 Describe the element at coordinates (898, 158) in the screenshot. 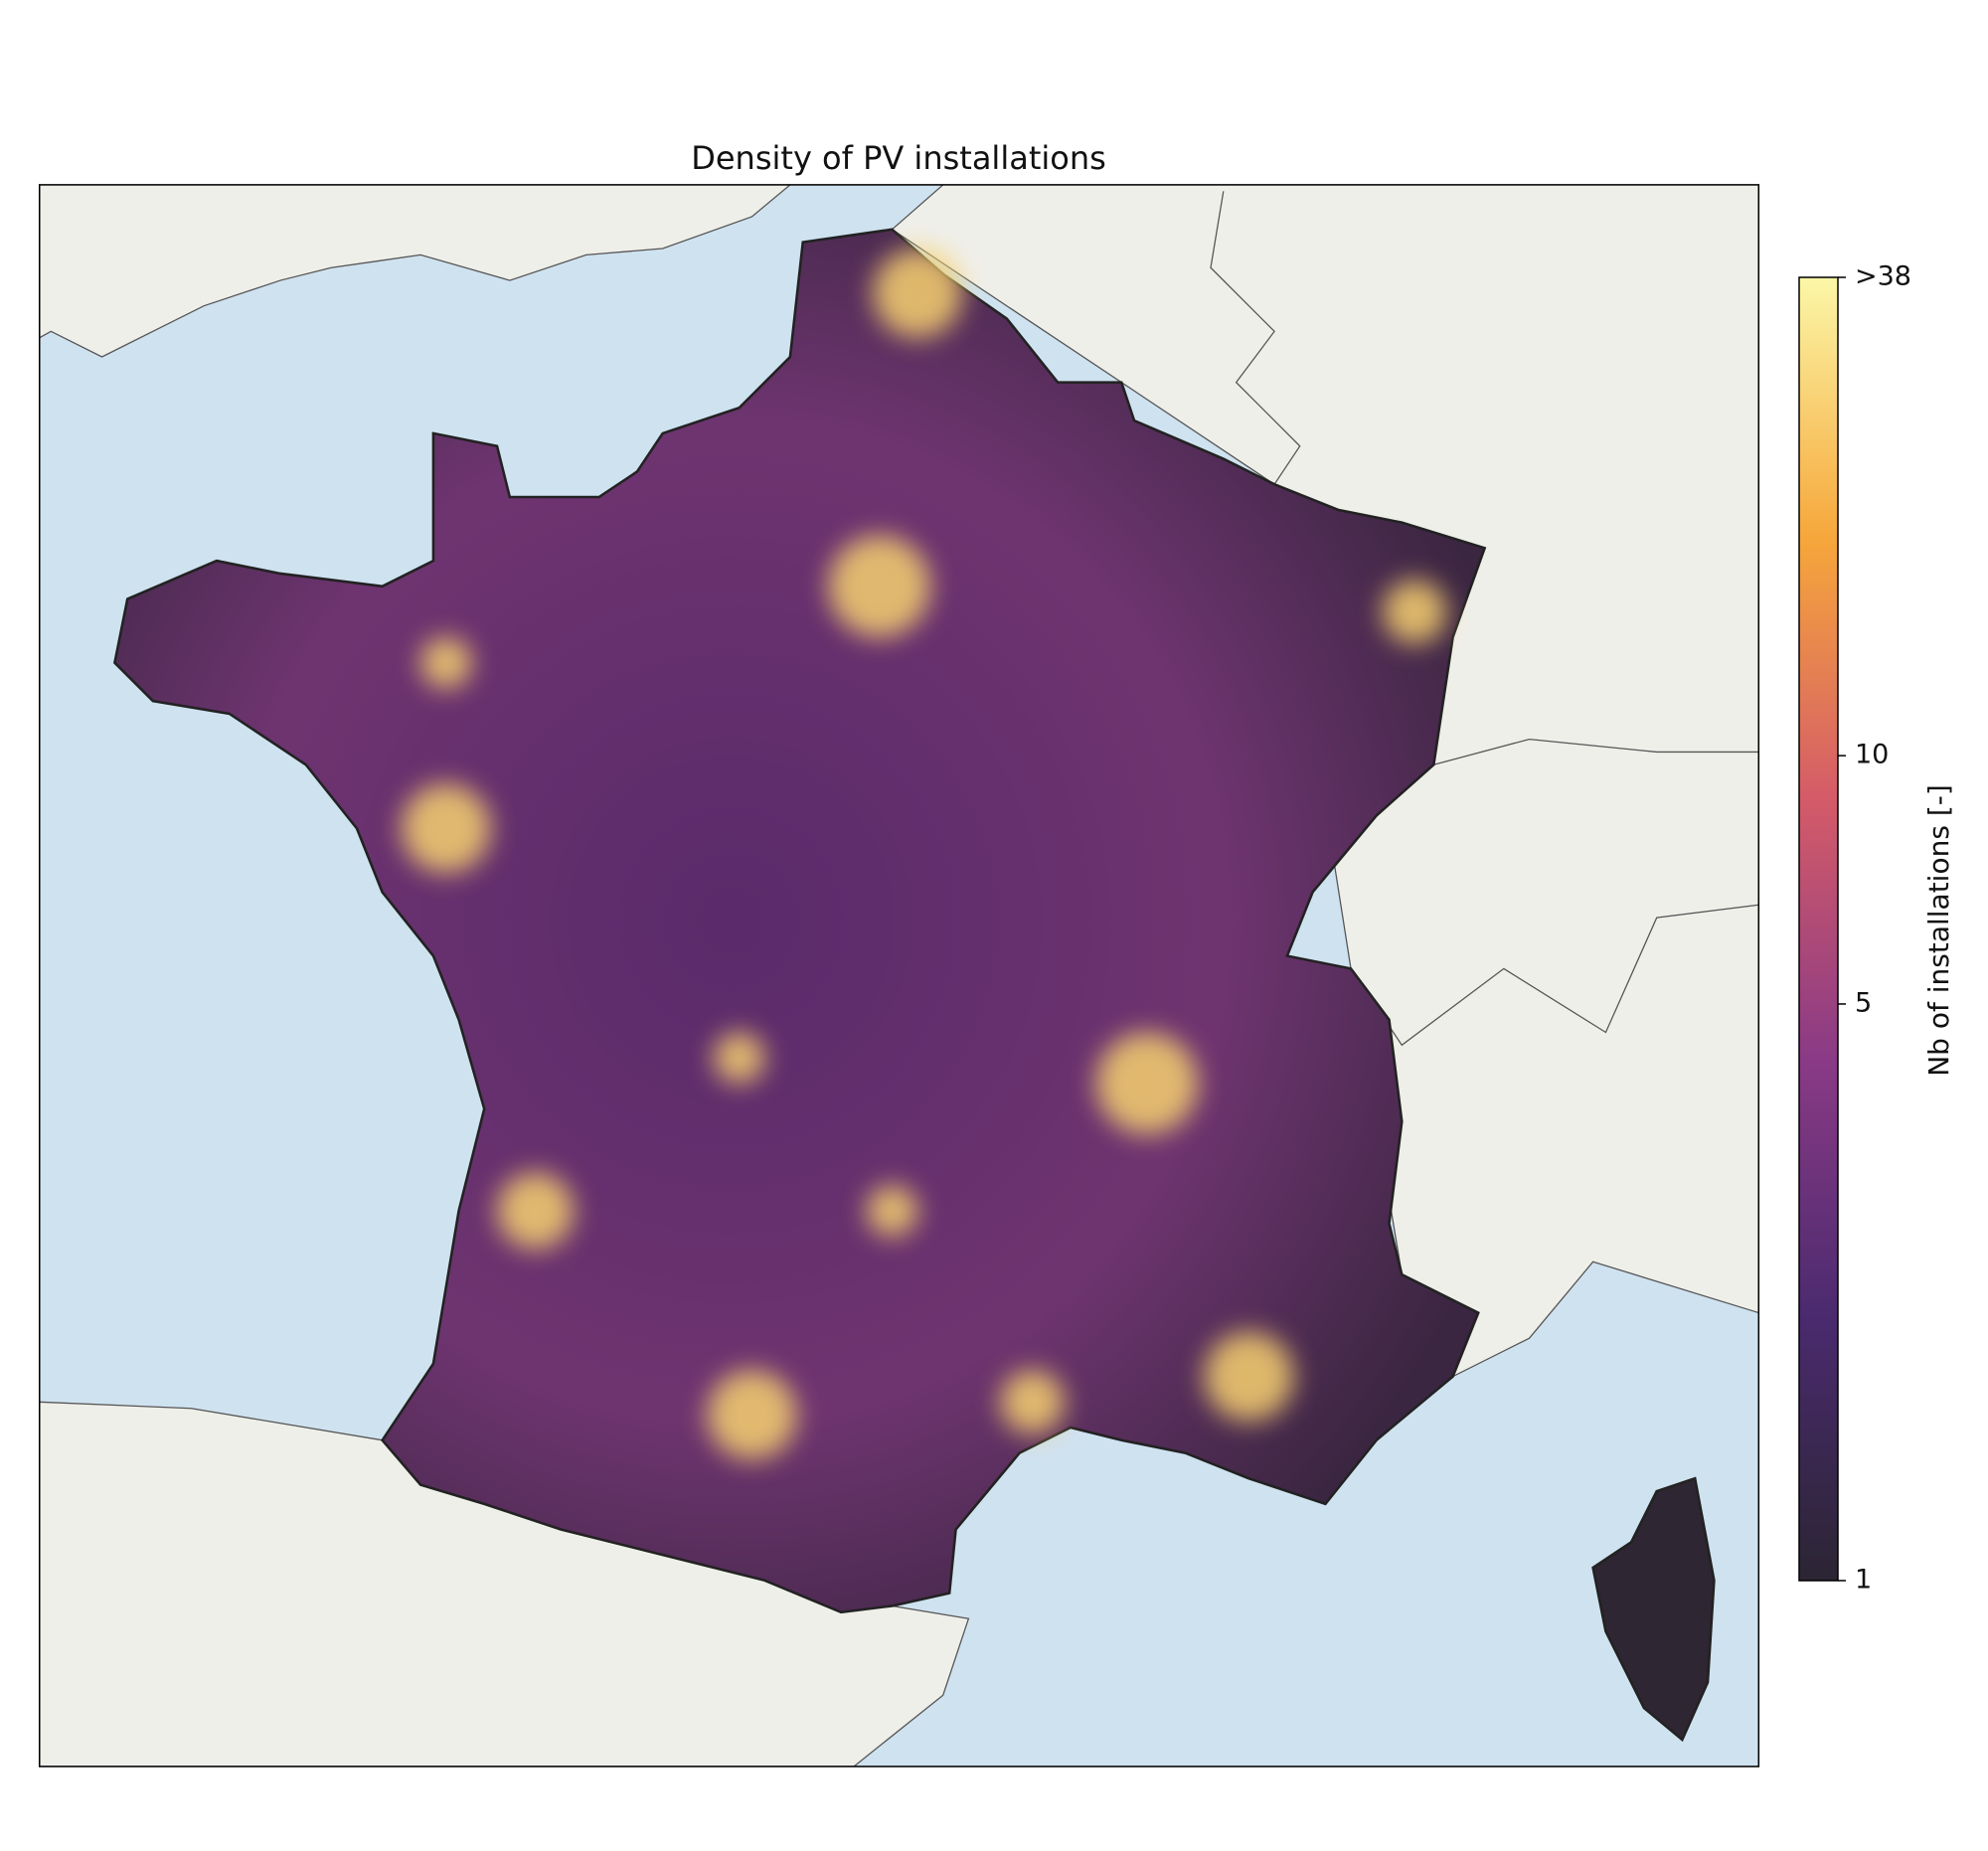

I see `chart-title: Density of PV installations` at that location.